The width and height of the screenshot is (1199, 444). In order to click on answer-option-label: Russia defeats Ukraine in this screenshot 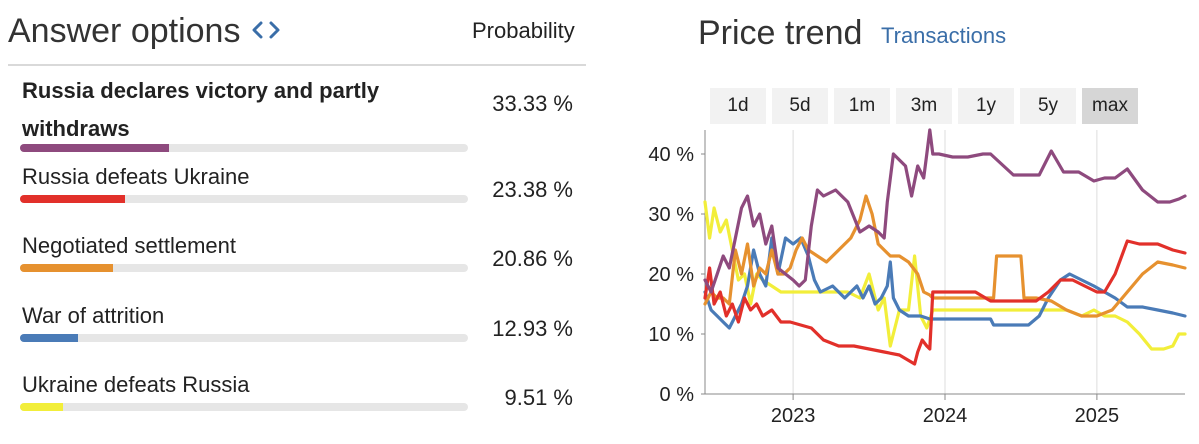, I will do `click(136, 176)`.